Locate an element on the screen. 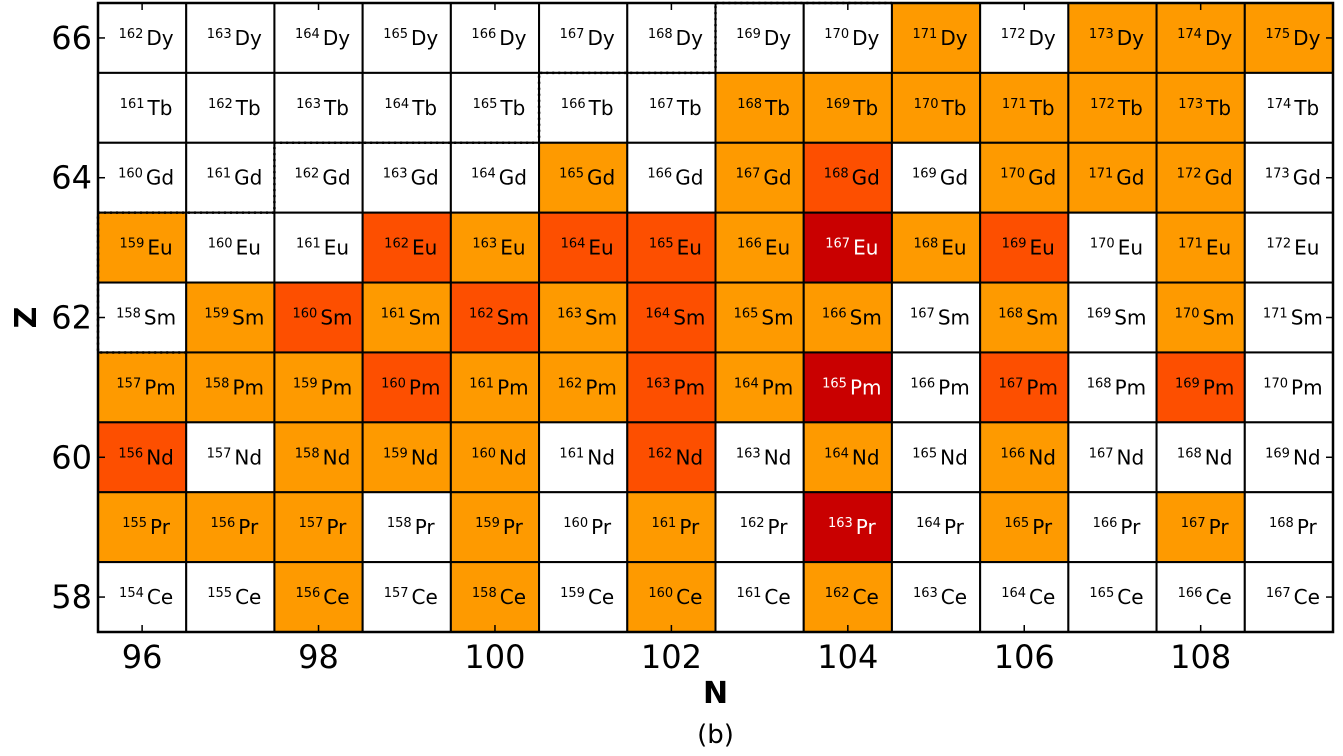 This screenshot has width=1343, height=756. nuclide-label: 170 Gd is located at coordinates (1028, 178).